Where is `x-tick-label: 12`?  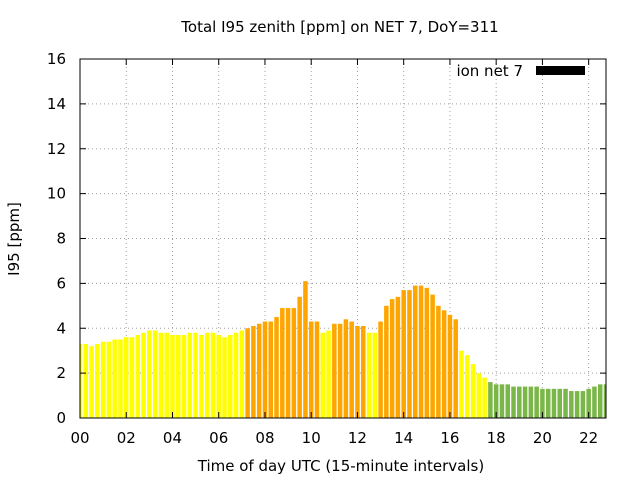 x-tick-label: 12 is located at coordinates (357, 438).